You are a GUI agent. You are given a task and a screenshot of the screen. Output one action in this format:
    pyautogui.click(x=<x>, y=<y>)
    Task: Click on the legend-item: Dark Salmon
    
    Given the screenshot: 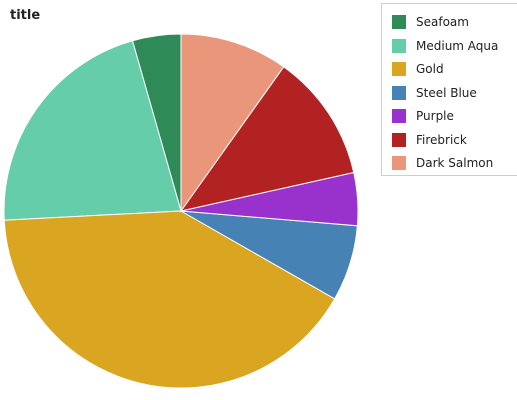 What is the action you would take?
    pyautogui.click(x=442, y=163)
    